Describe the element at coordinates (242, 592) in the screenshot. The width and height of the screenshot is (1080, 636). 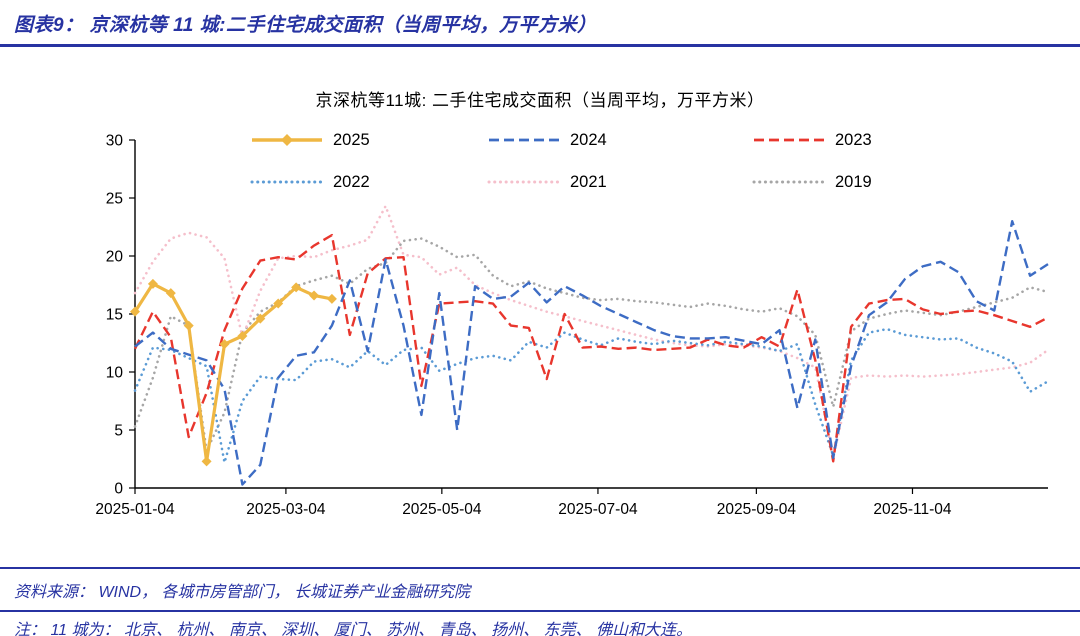
I see `data-source-note: 资料来源： WIND， 各城市房管部门， 长城证券产业金融研究院` at that location.